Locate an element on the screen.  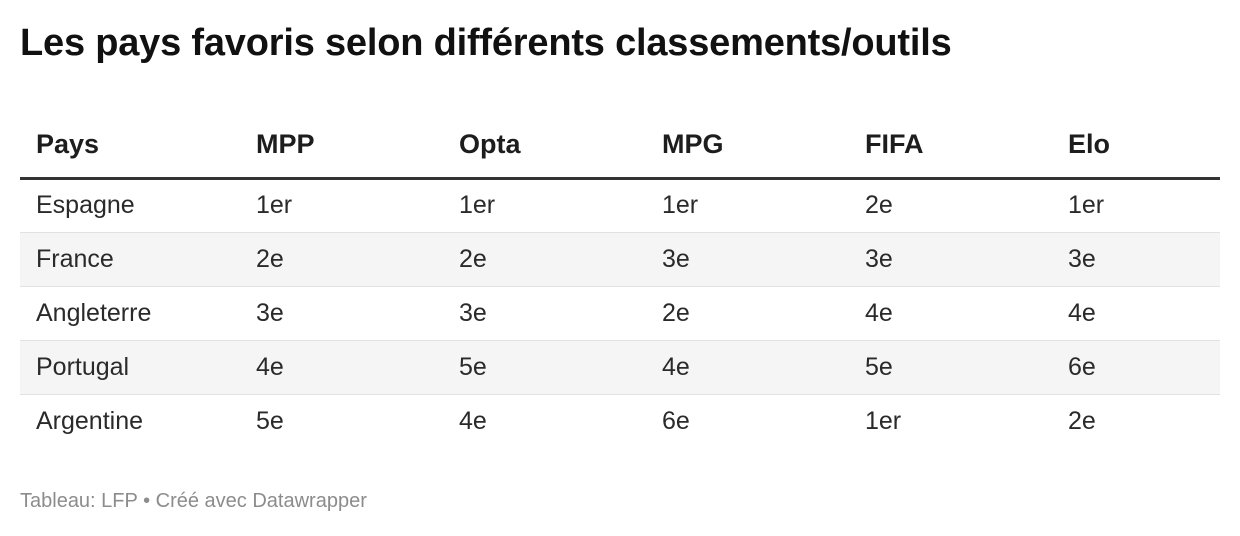
column-header-pays: Pays is located at coordinates (130, 146).